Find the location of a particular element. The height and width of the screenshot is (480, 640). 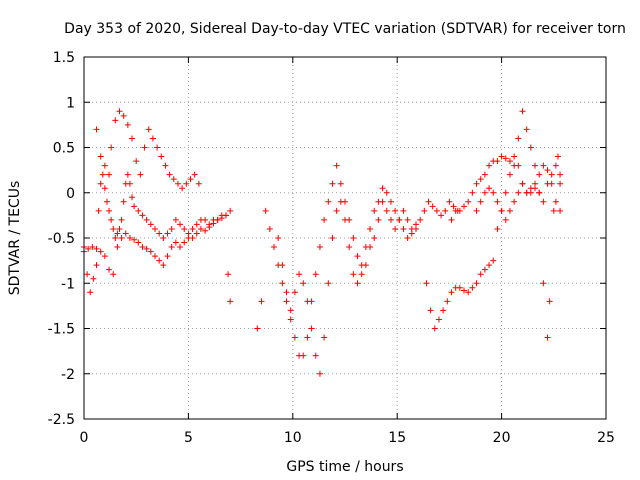

y-tick-label: -2 is located at coordinates (68, 375).